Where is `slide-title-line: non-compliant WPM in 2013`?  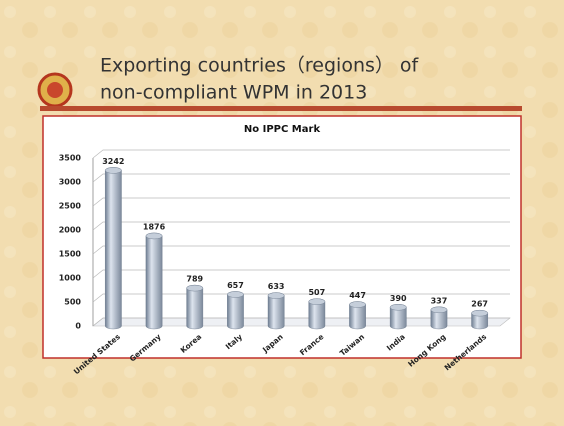
slide-title-line: non-compliant WPM in 2013 is located at coordinates (233, 93).